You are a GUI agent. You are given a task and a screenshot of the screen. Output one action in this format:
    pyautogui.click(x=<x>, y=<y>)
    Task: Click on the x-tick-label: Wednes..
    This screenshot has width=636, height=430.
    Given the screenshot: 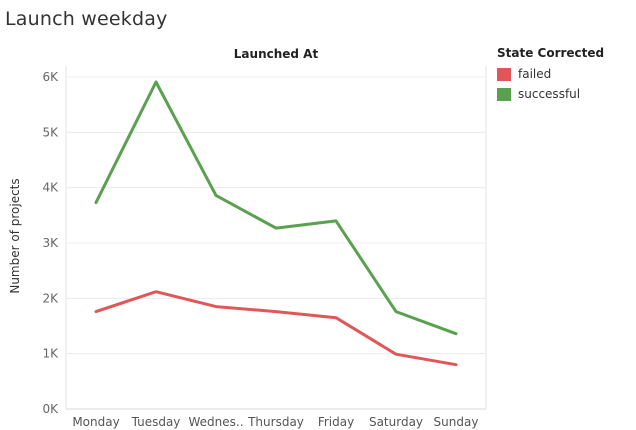 What is the action you would take?
    pyautogui.click(x=215, y=422)
    